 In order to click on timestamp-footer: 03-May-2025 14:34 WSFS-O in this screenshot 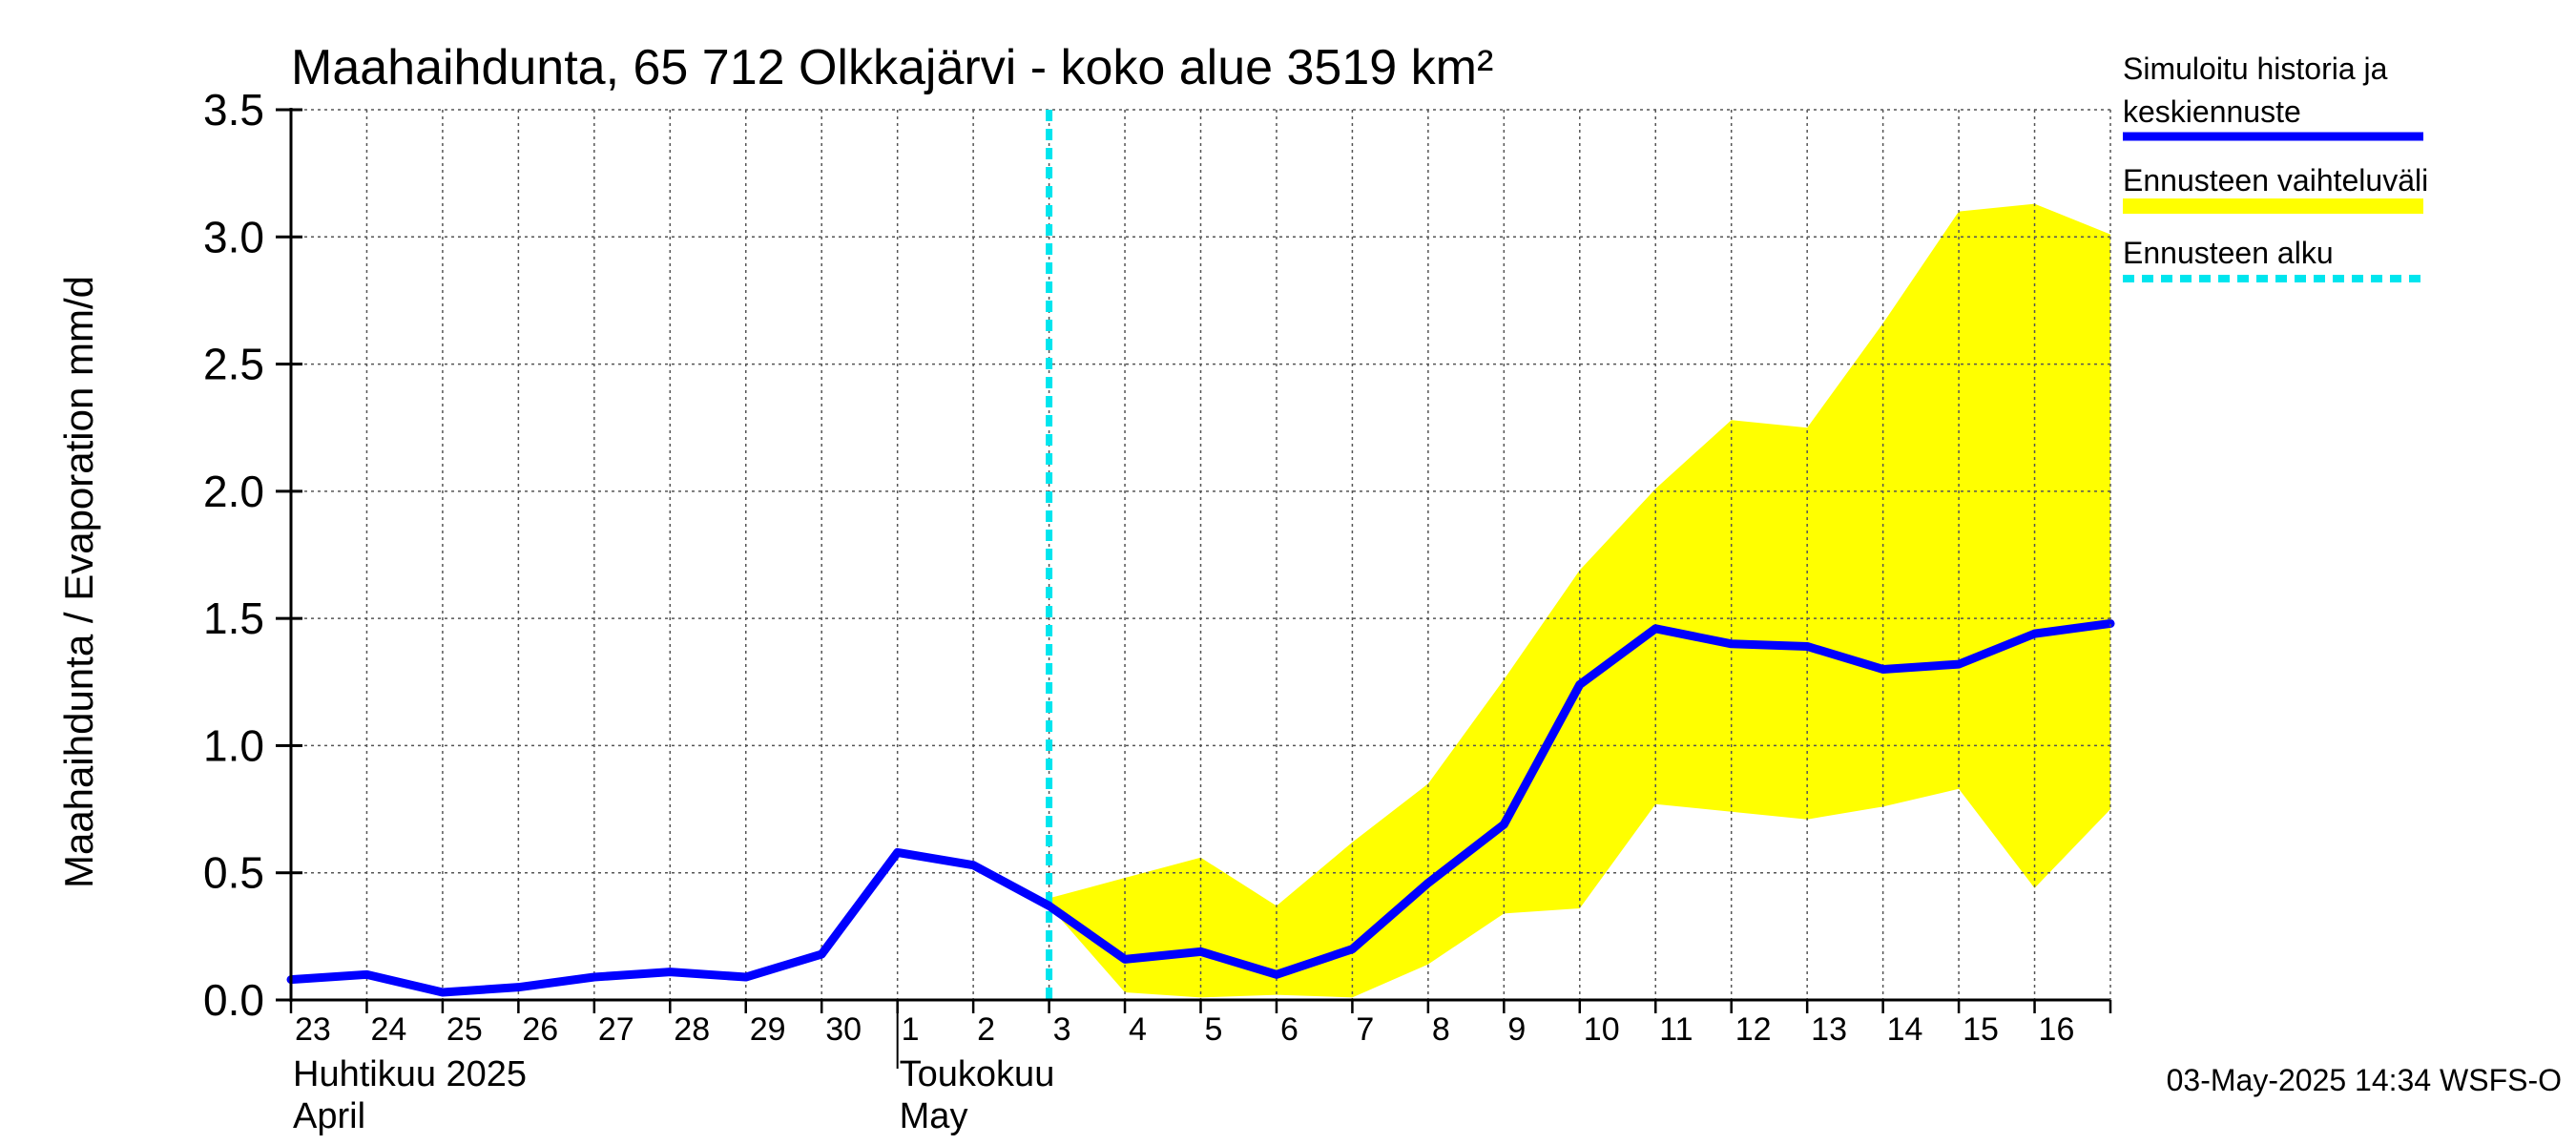, I will do `click(2364, 1080)`.